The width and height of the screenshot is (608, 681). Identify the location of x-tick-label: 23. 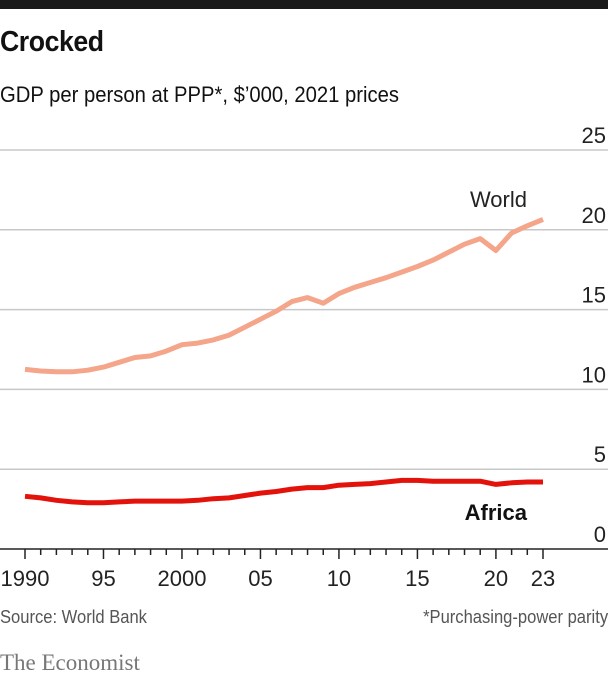
(543, 578).